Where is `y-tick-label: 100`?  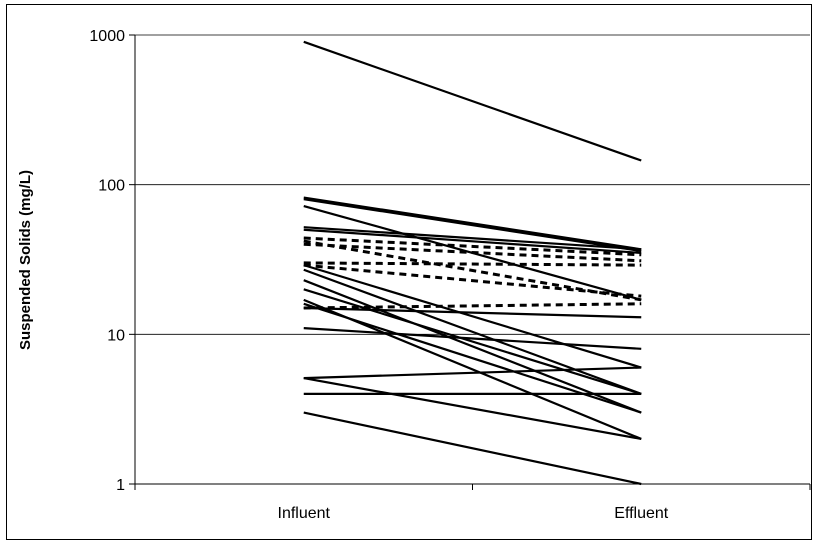
y-tick-label: 100 is located at coordinates (111, 186).